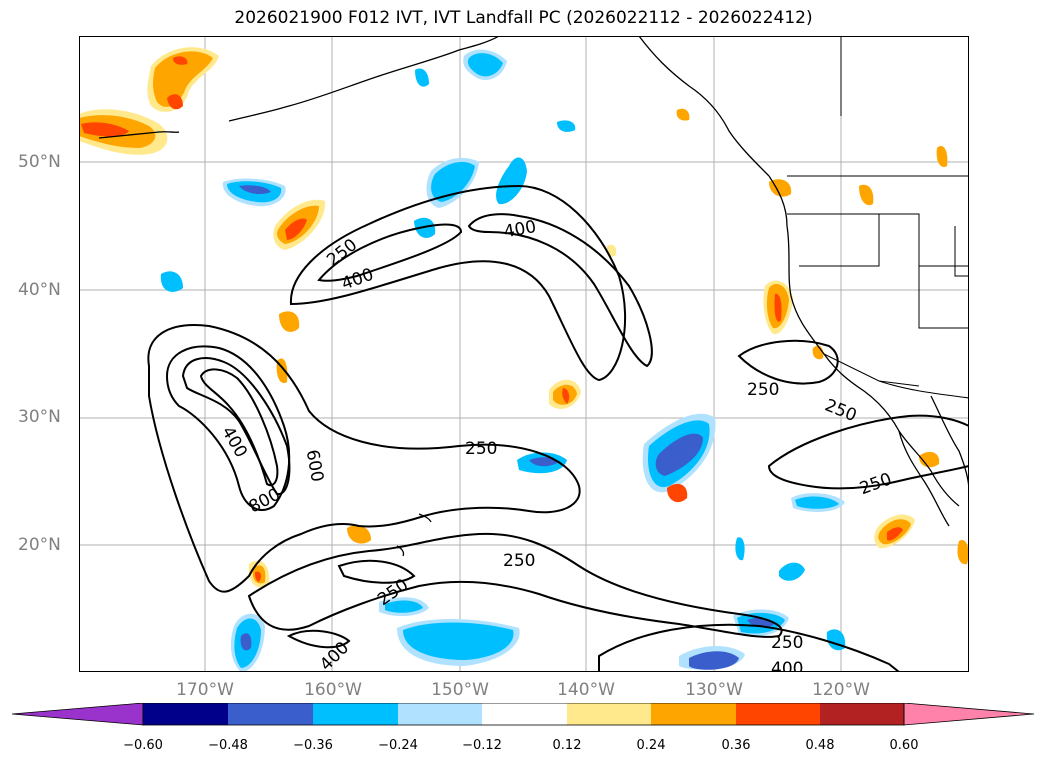  Describe the element at coordinates (39, 162) in the screenshot. I see `lat-label: 50°N` at that location.